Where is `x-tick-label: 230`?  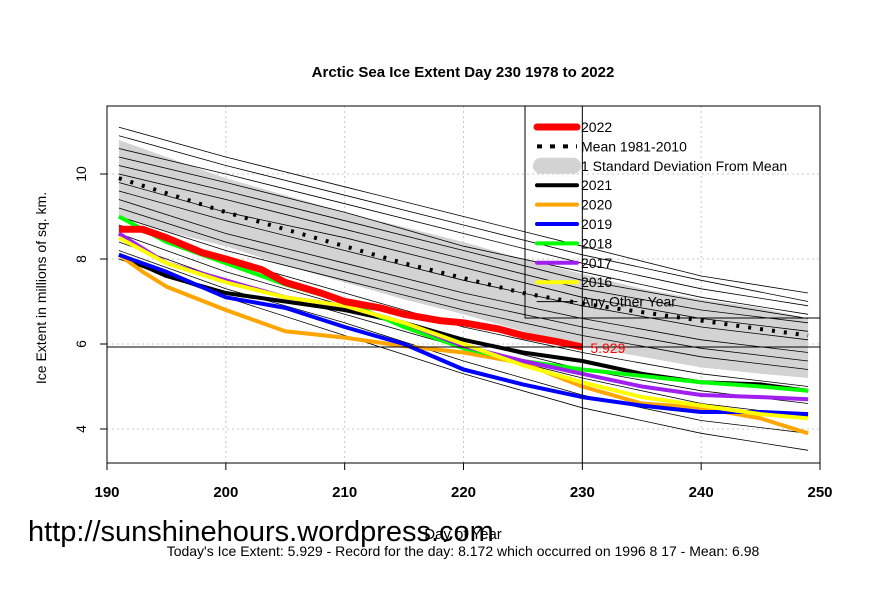
x-tick-label: 230 is located at coordinates (582, 492).